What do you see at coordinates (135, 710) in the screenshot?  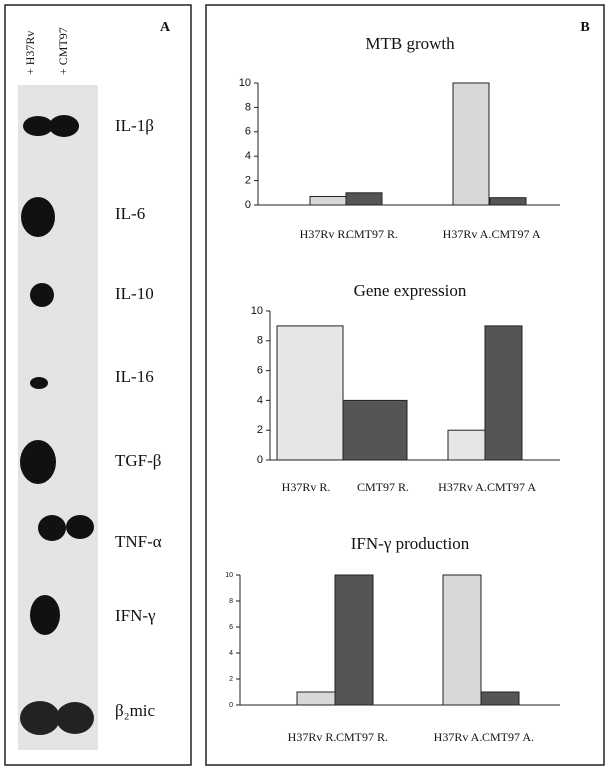 I see `blot-row-label: β₂mic` at bounding box center [135, 710].